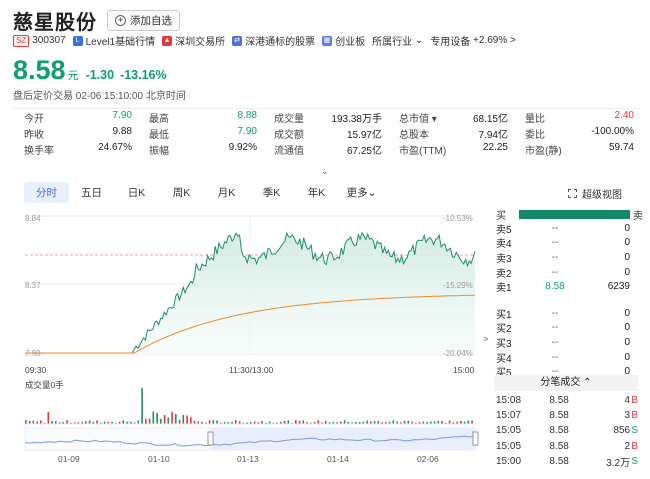 This screenshot has width=650, height=479. Describe the element at coordinates (453, 119) in the screenshot. I see `stat-market-cap: 总市值 ▾ 68.15亿` at that location.